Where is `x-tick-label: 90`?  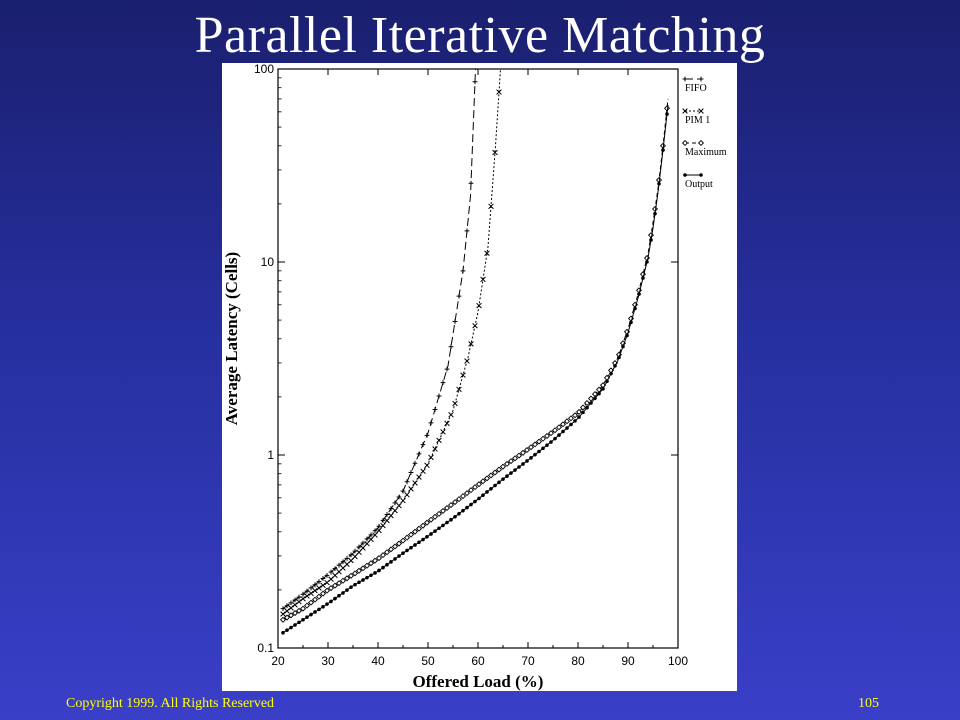 x-tick-label: 90 is located at coordinates (628, 661).